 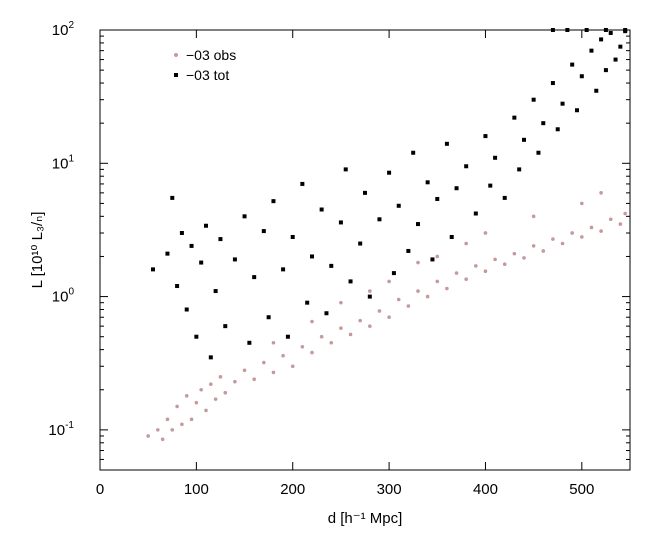 I want to click on x-tick-label: 500, so click(x=581, y=489).